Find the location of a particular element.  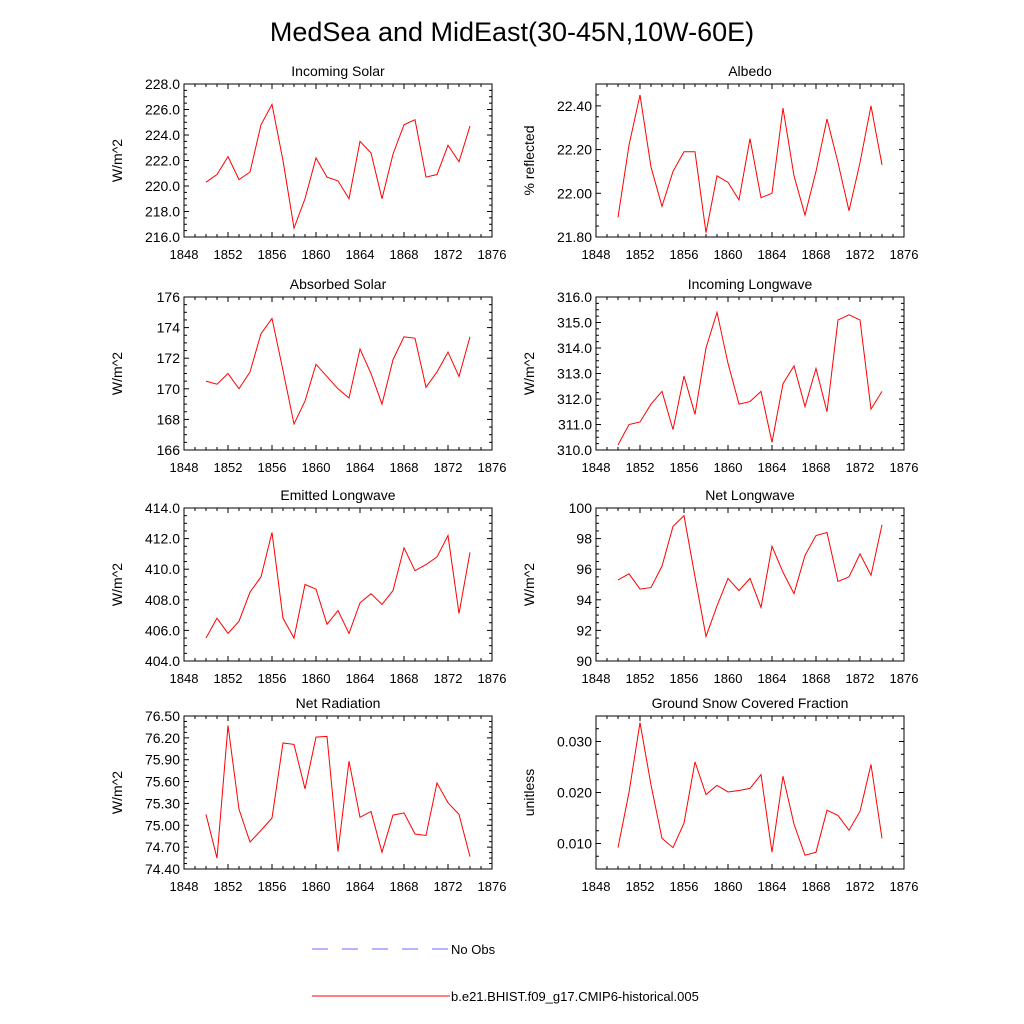

y-tick-label: 220.0 is located at coordinates (162, 186).